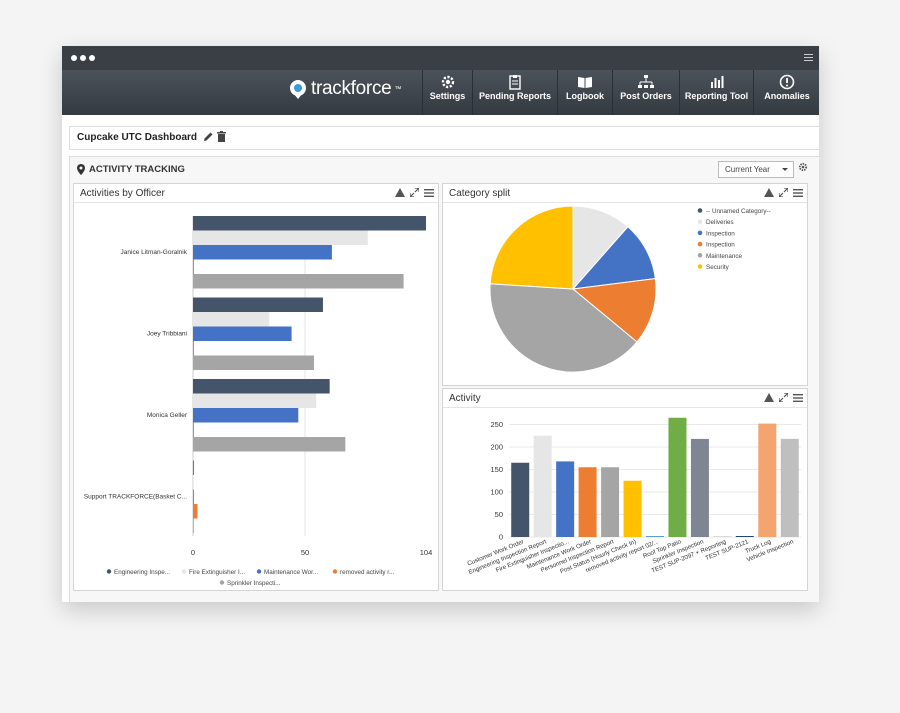  I want to click on alert-circle-icon, so click(787, 82).